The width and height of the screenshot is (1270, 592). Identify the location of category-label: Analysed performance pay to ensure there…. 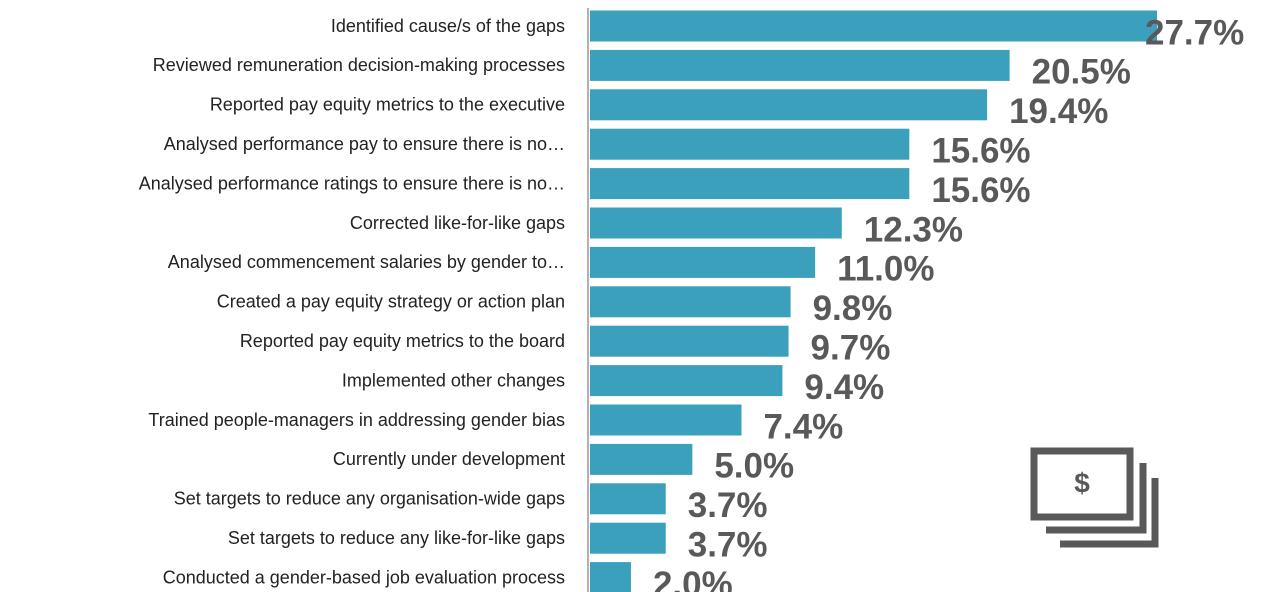
(364, 144).